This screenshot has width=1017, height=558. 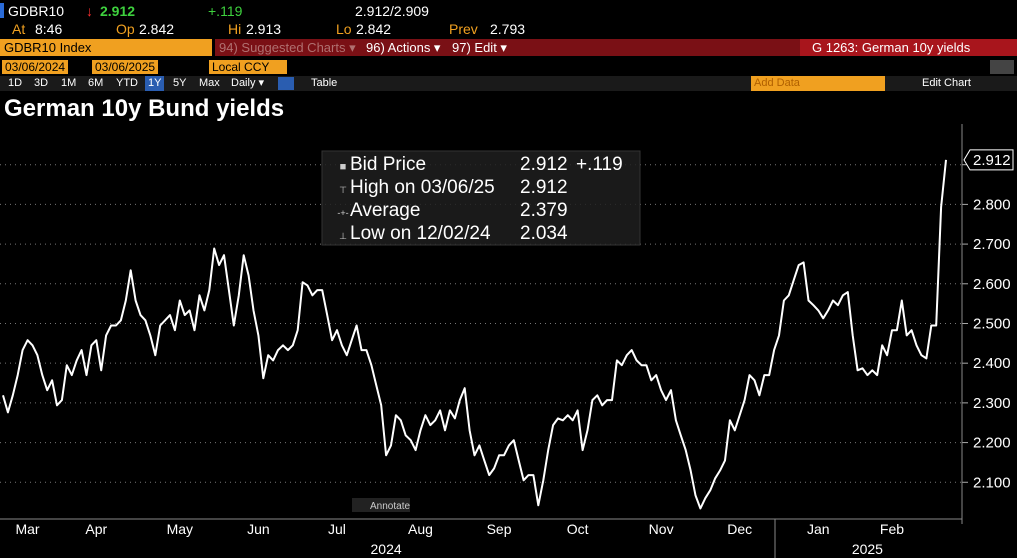 I want to click on range-button: 5Y, so click(x=180, y=83).